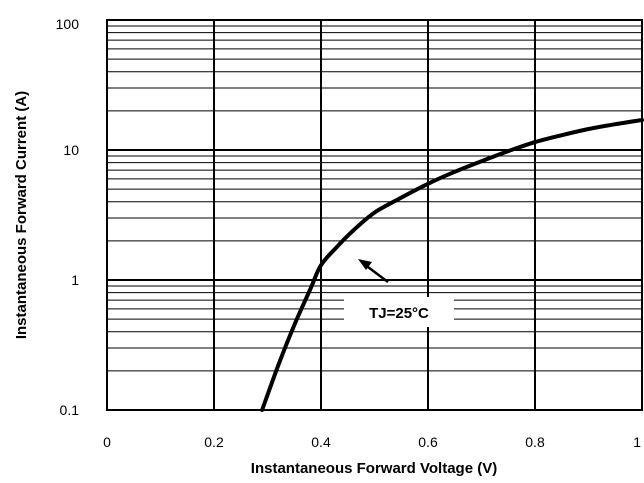 This screenshot has height=483, width=644. What do you see at coordinates (214, 442) in the screenshot?
I see `x-tick-label: 0.2` at bounding box center [214, 442].